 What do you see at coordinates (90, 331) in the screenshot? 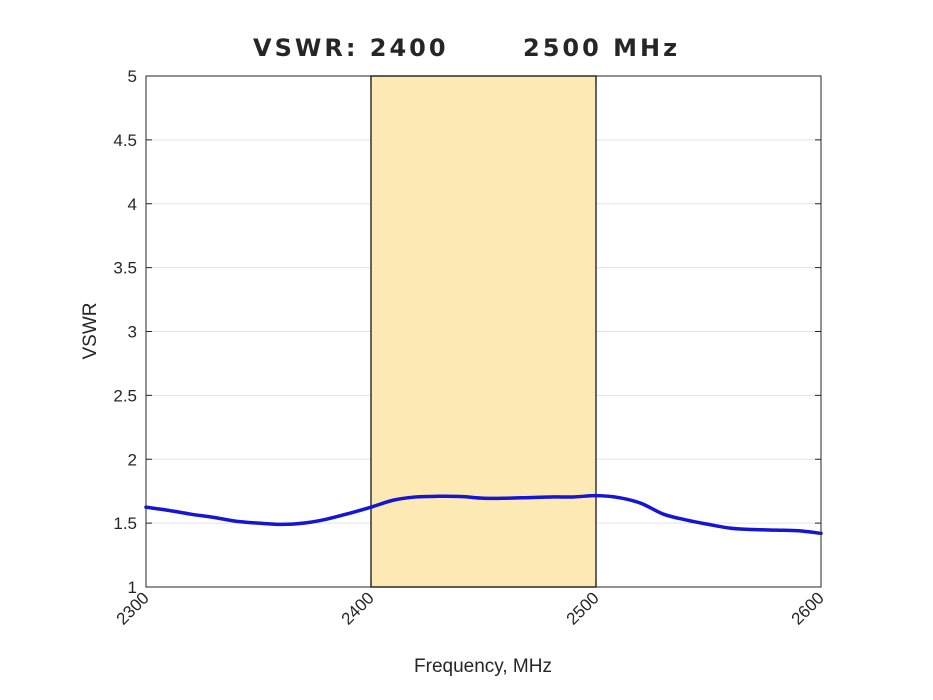
I see `y-axis-label: VSWR` at bounding box center [90, 331].